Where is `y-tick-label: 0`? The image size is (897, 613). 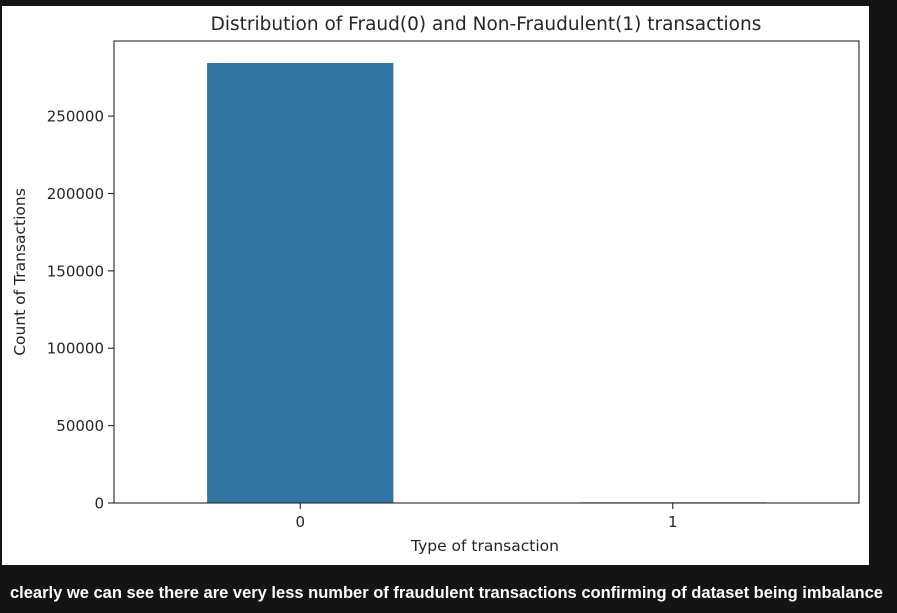
y-tick-label: 0 is located at coordinates (99, 504).